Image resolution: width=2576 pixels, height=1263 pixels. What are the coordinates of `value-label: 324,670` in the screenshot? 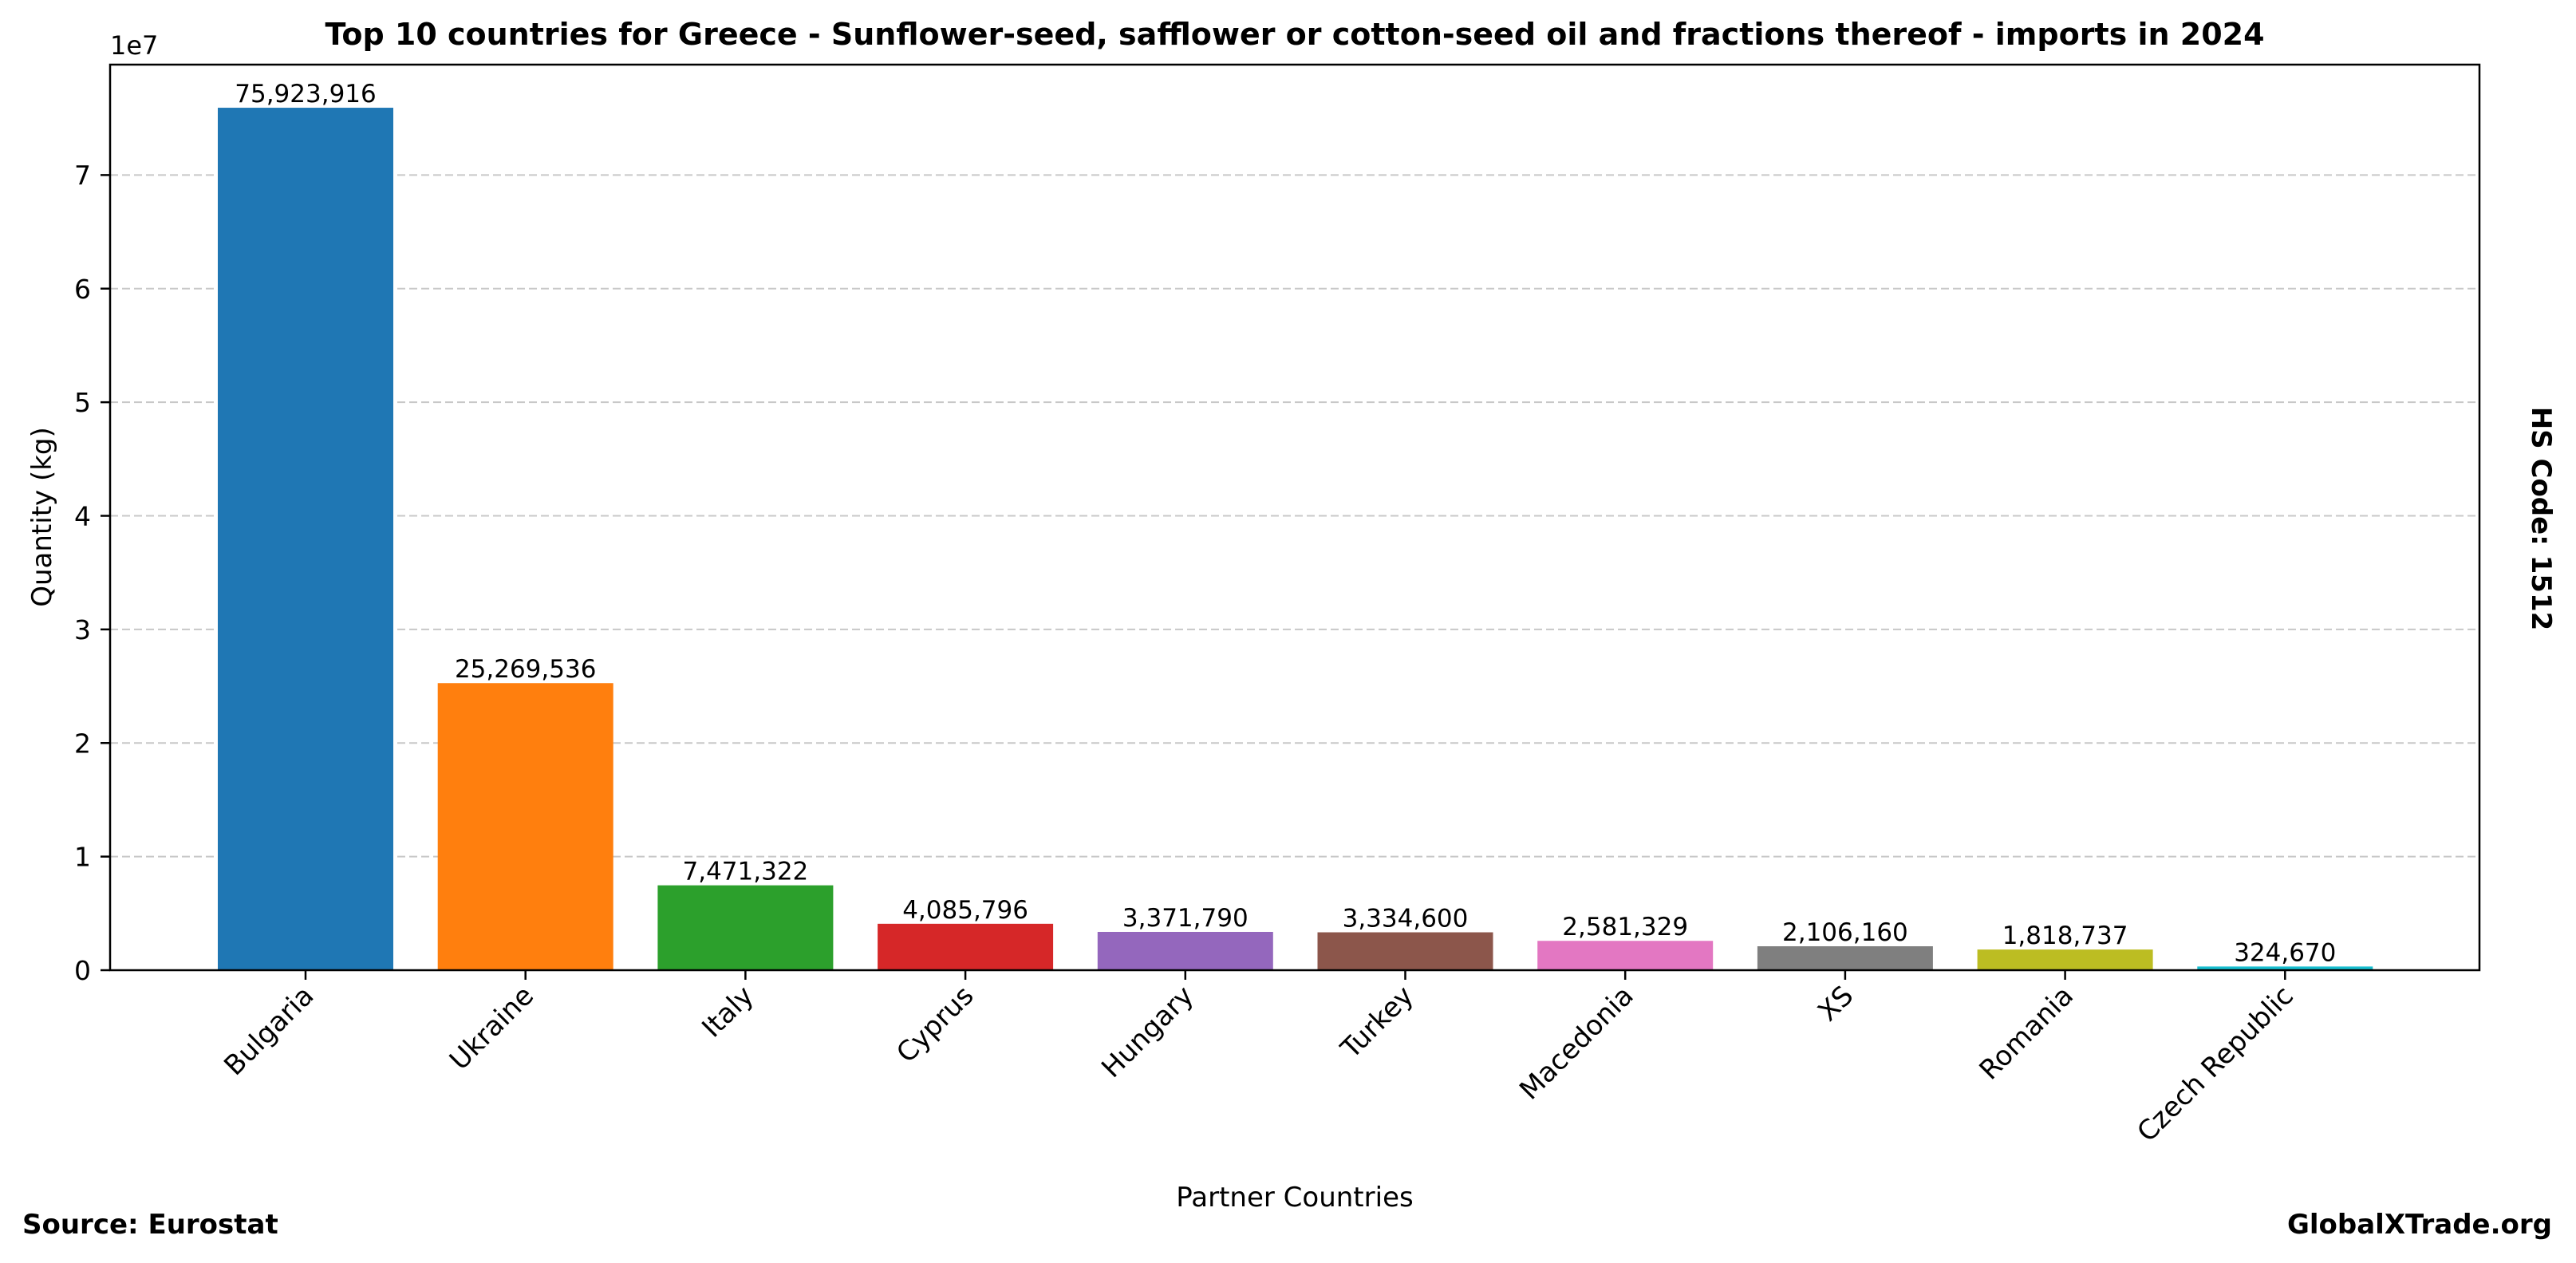 It's located at (2285, 952).